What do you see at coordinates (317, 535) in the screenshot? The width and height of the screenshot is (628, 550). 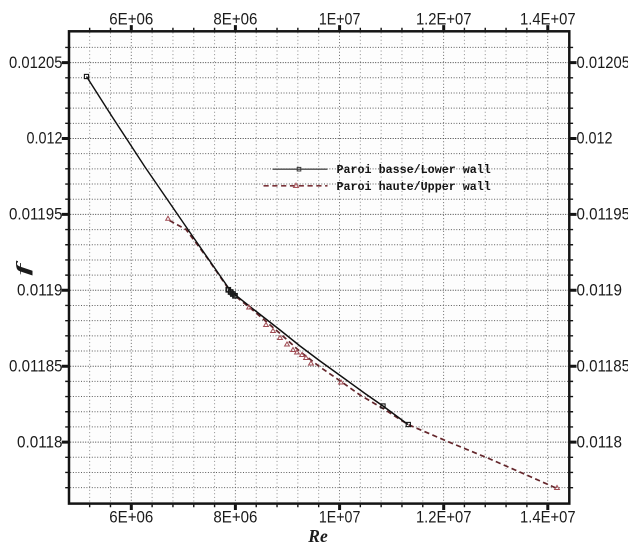 I see `svg-text: Re` at bounding box center [317, 535].